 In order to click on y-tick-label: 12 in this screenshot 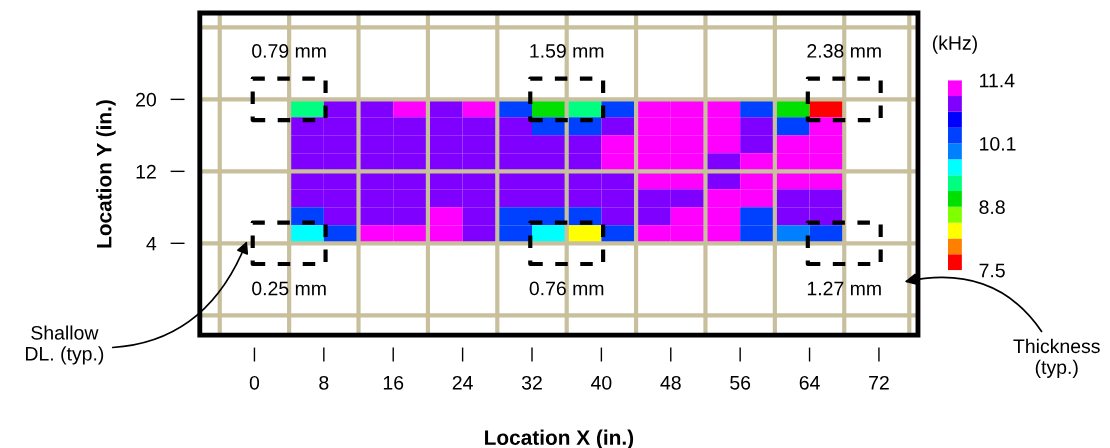, I will do `click(146, 171)`.